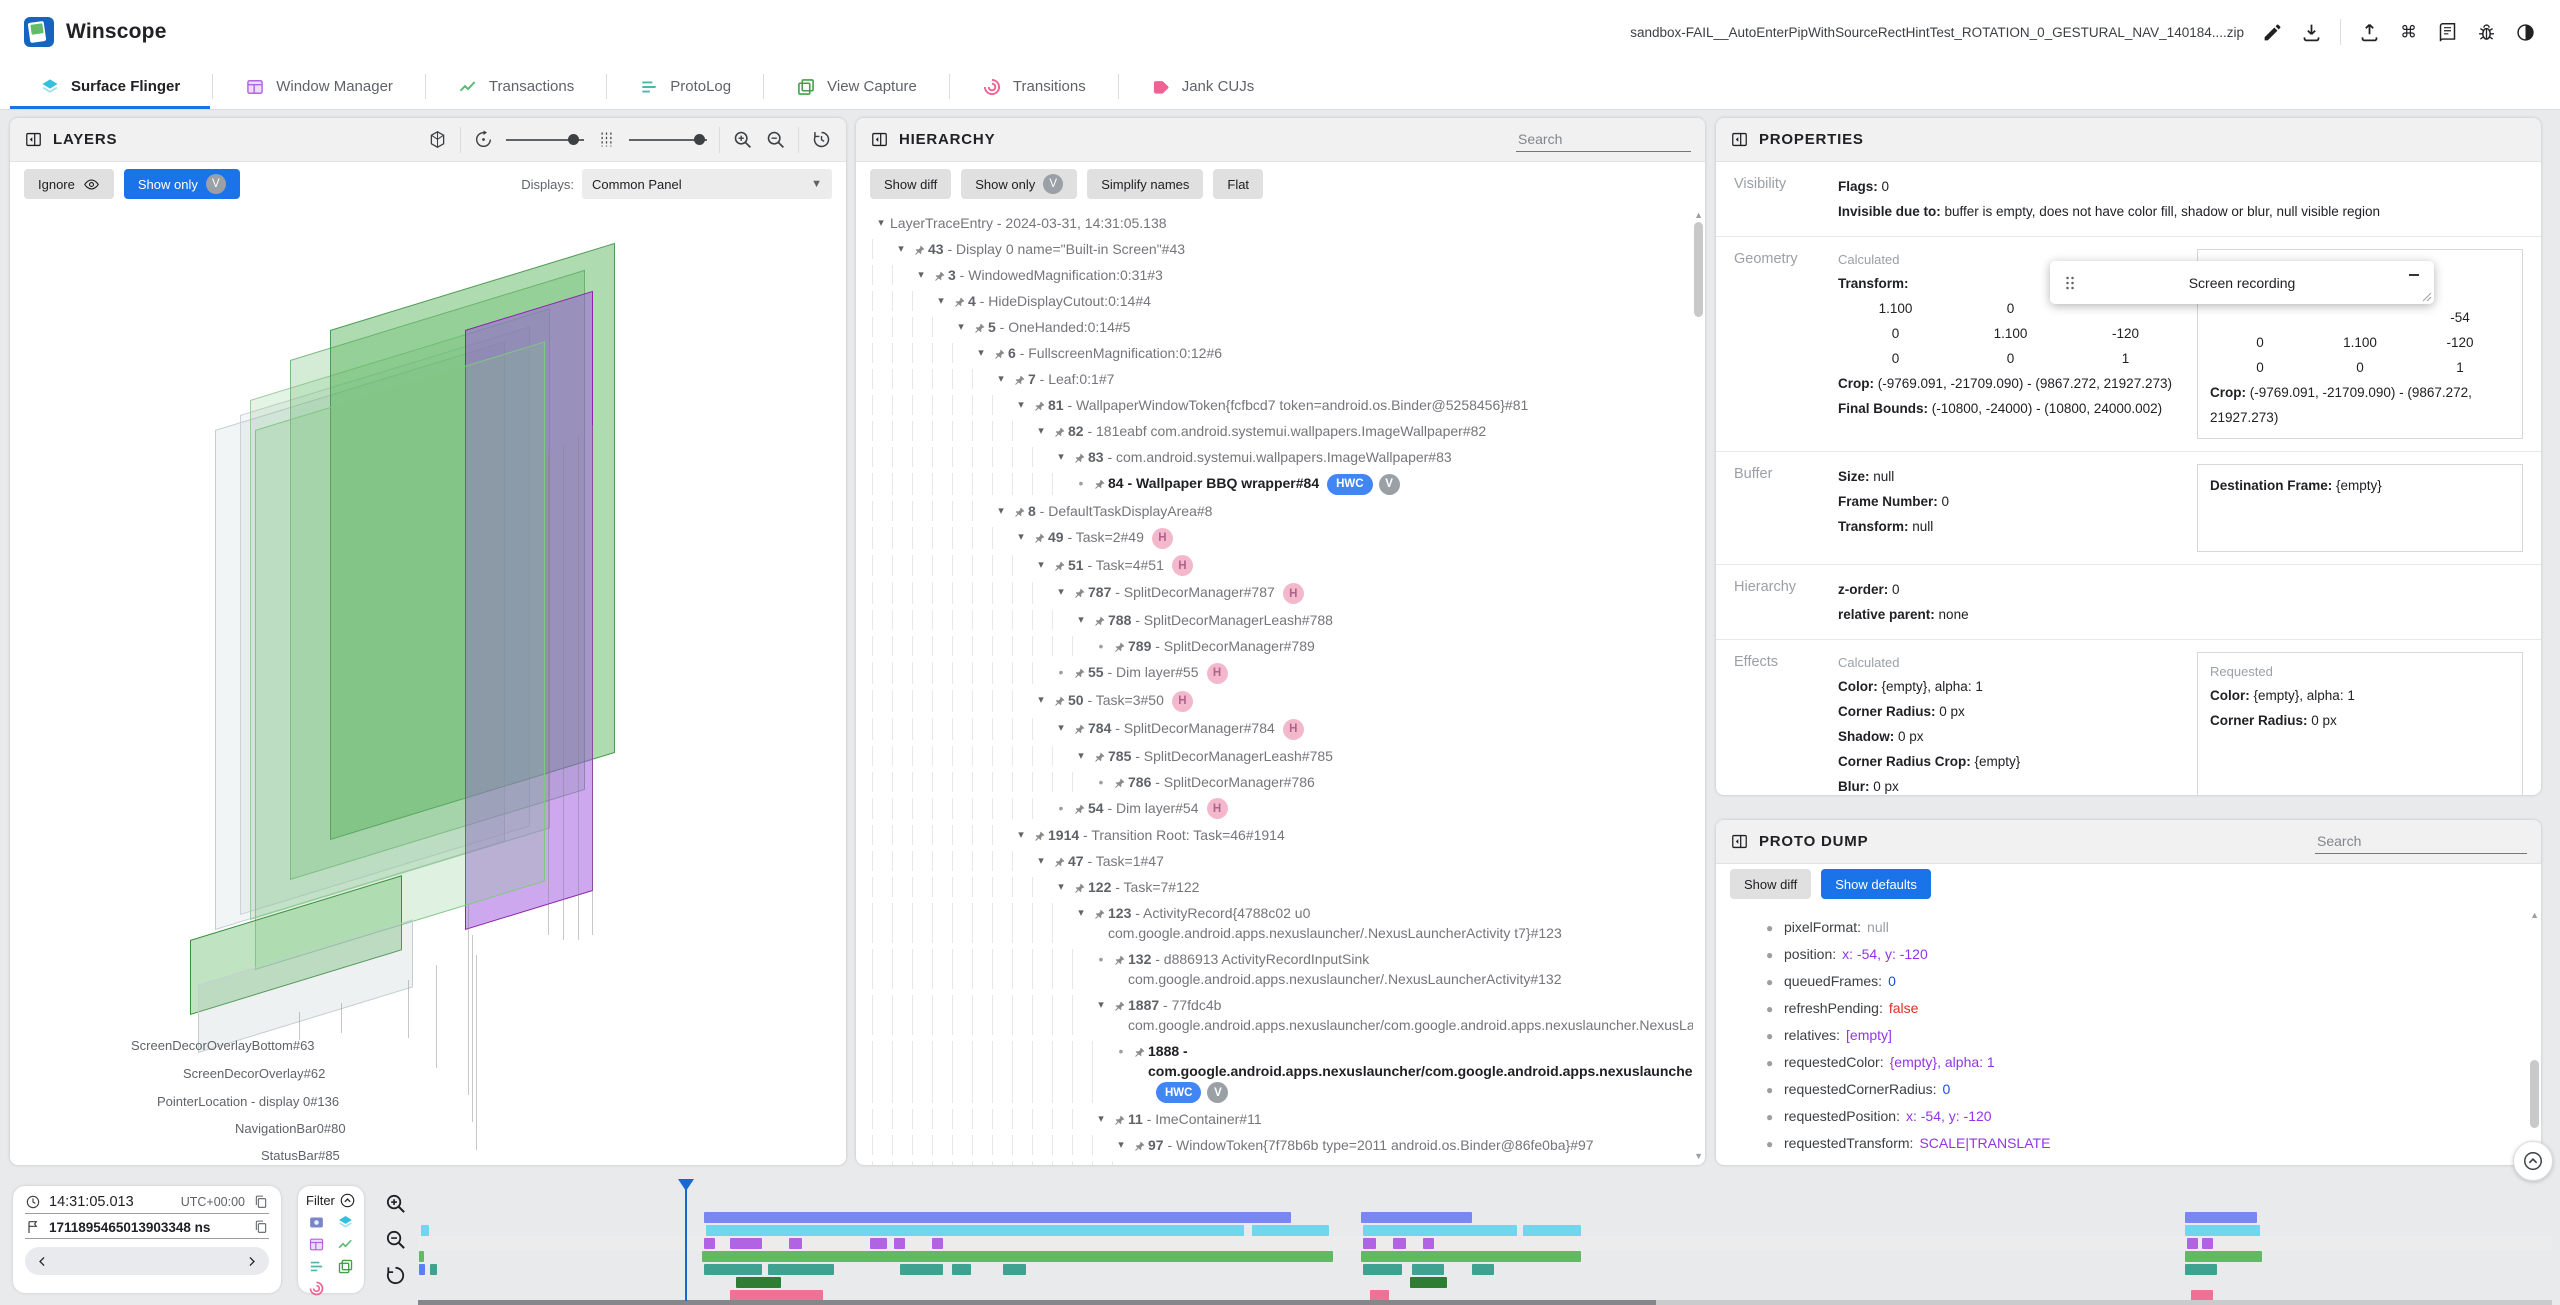 The image size is (2560, 1305). Describe the element at coordinates (1282, 646) in the screenshot. I see `tree-node-789: • 789 - SplitDecorManager#789` at that location.